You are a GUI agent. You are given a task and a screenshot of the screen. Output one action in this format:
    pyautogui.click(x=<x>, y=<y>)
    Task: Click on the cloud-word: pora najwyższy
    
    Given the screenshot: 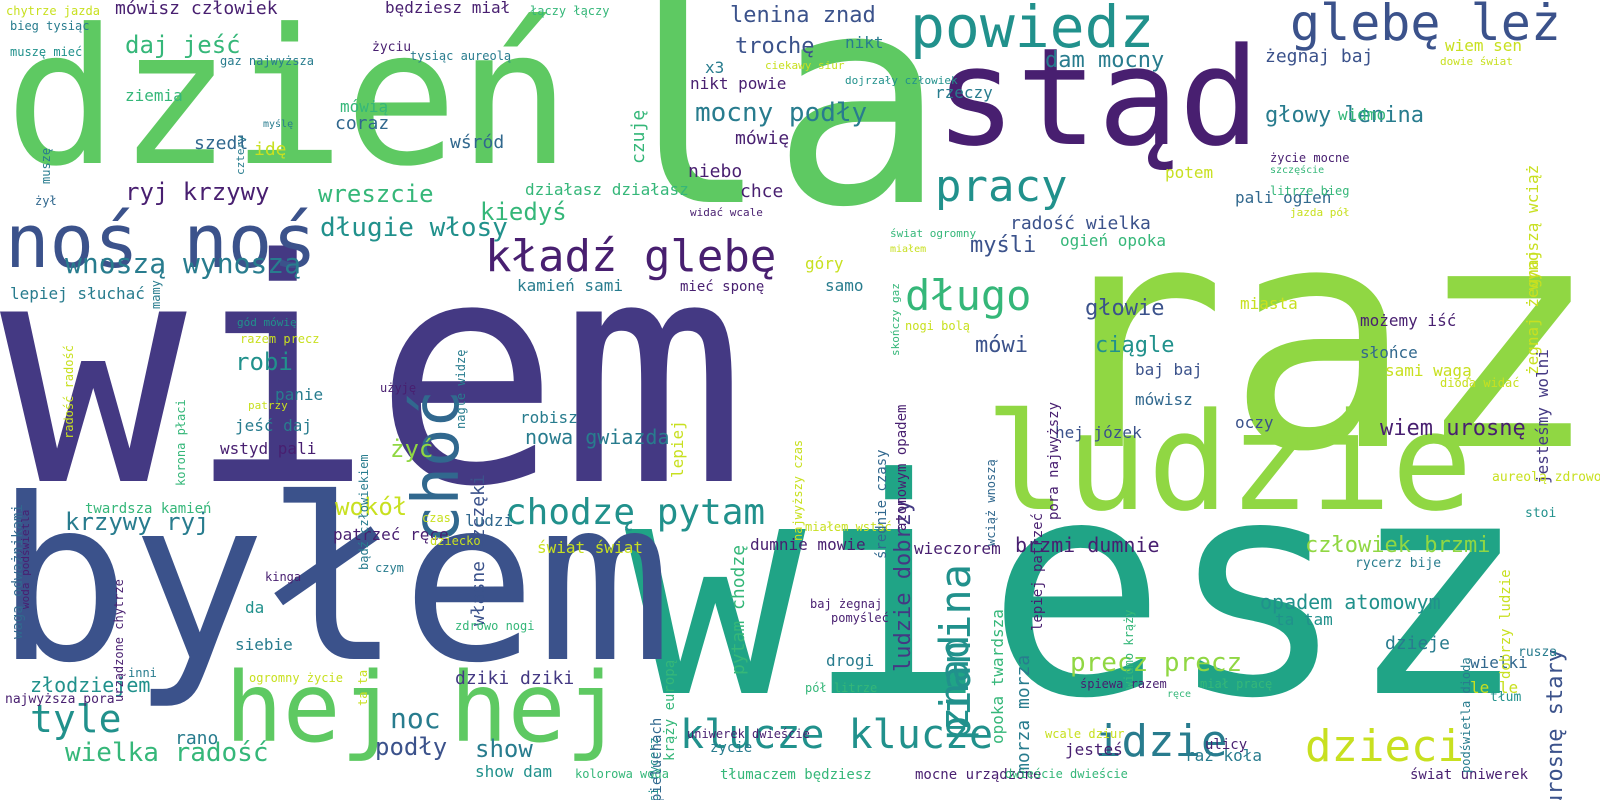 What is the action you would take?
    pyautogui.click(x=1054, y=460)
    